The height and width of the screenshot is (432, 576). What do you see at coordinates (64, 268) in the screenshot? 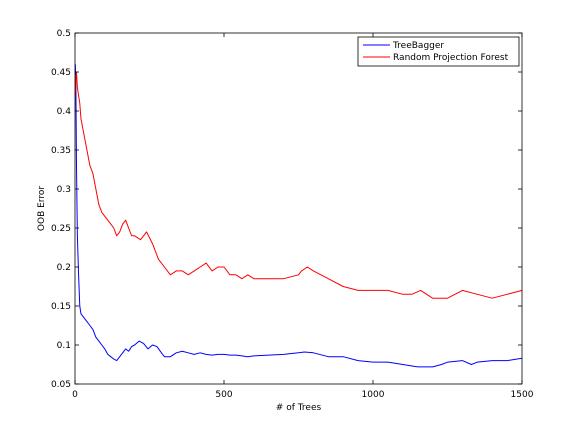
I see `y-tick-label: 0.2` at bounding box center [64, 268].